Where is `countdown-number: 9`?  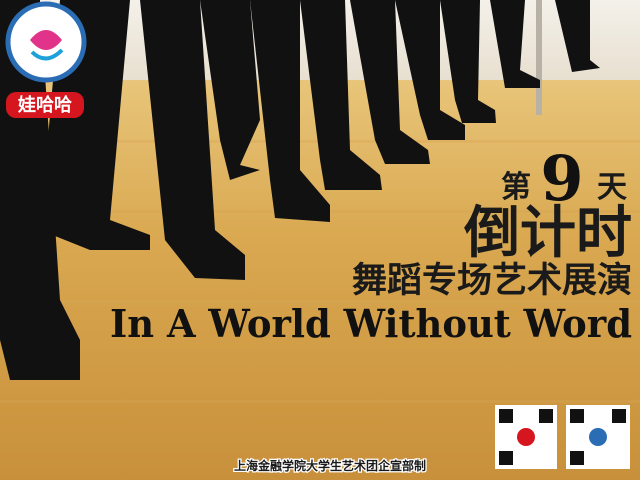
countdown-number: 9 is located at coordinates (561, 178).